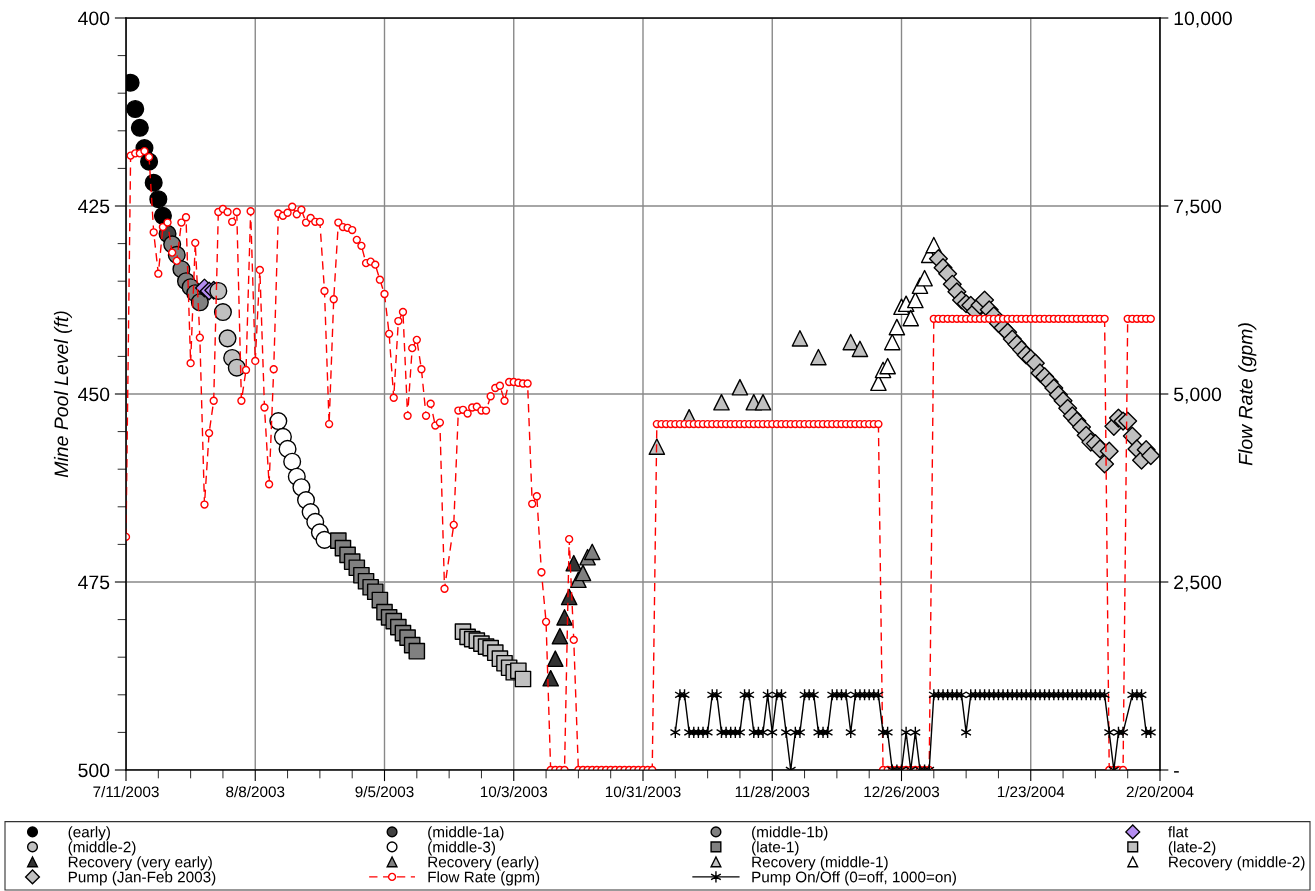 The height and width of the screenshot is (891, 1315). Describe the element at coordinates (94, 394) in the screenshot. I see `y-tick-label: 450` at that location.